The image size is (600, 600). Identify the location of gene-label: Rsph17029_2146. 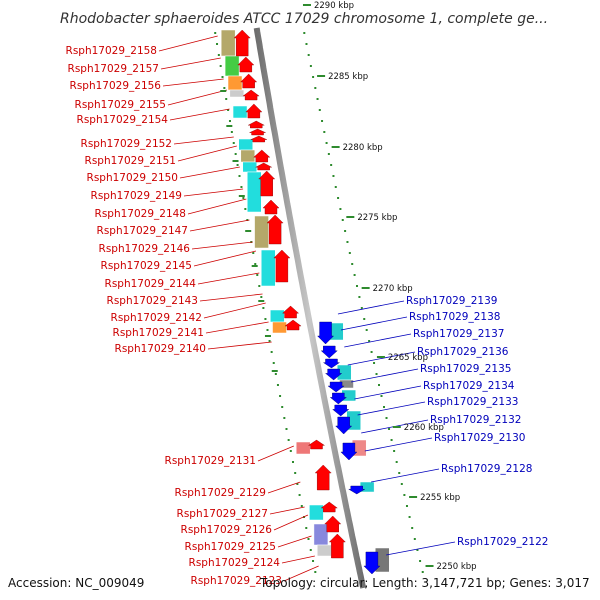
(145, 249).